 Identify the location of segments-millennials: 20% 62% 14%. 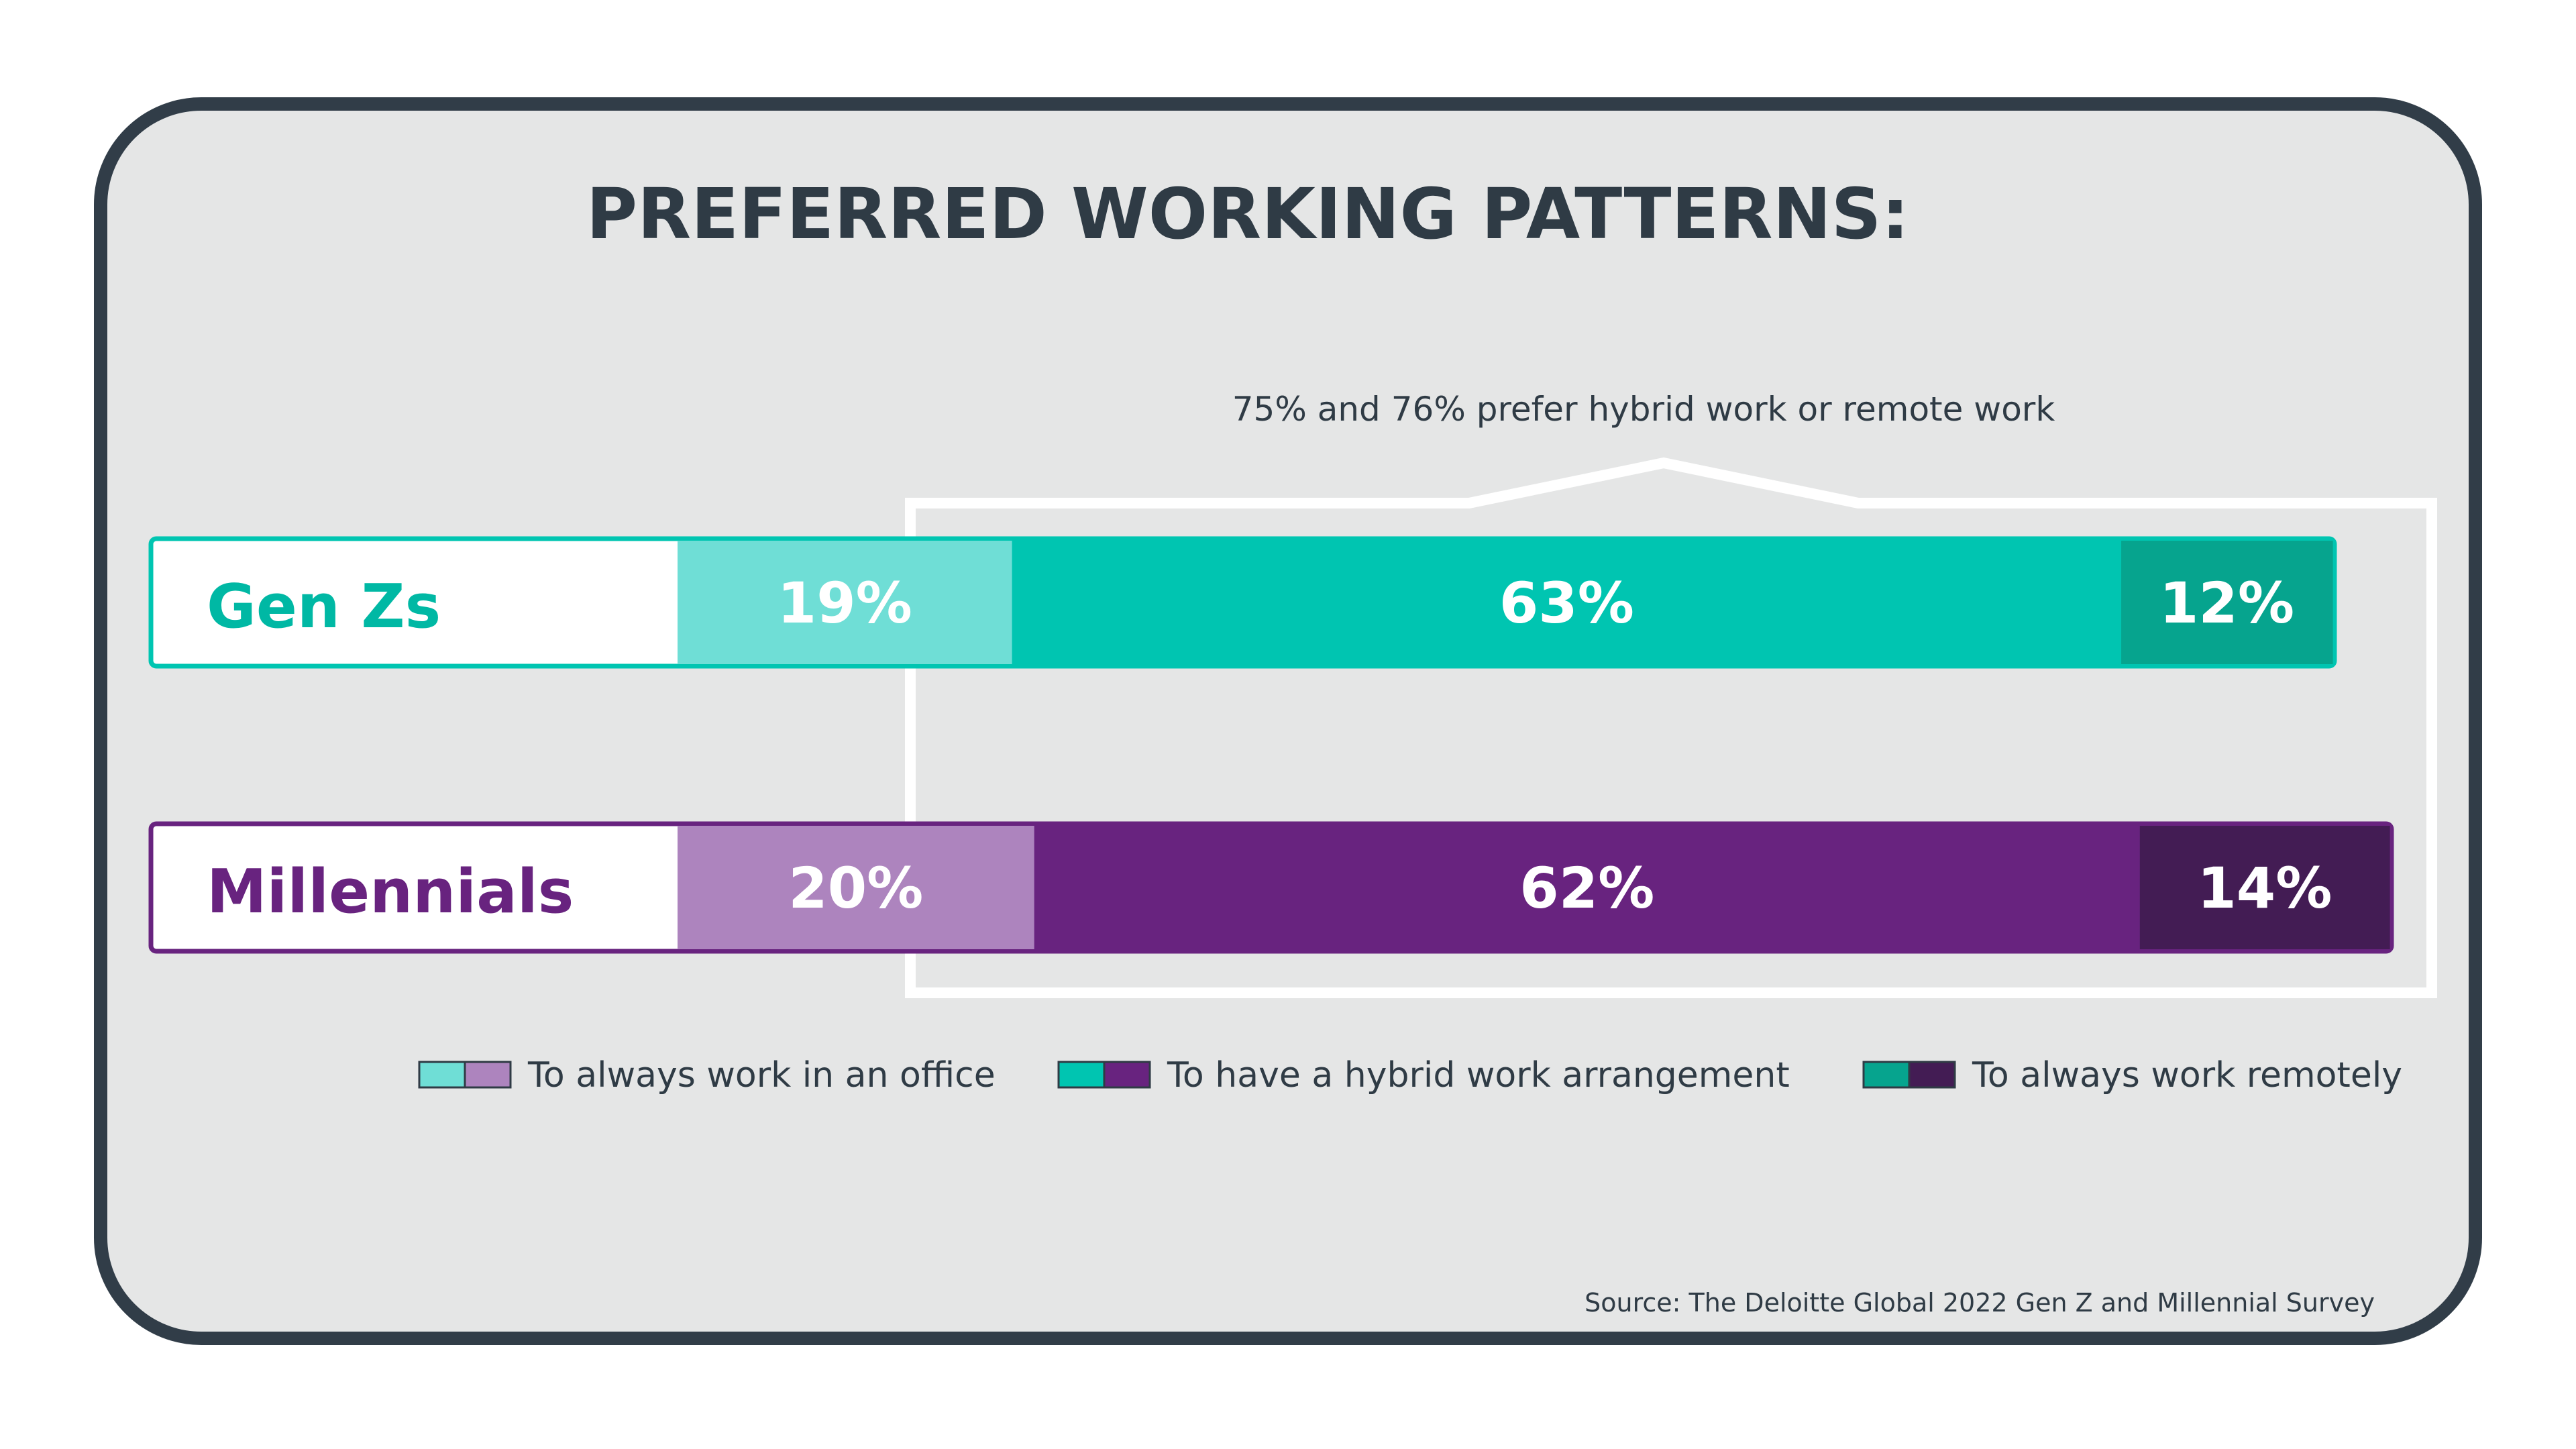
(1534, 887).